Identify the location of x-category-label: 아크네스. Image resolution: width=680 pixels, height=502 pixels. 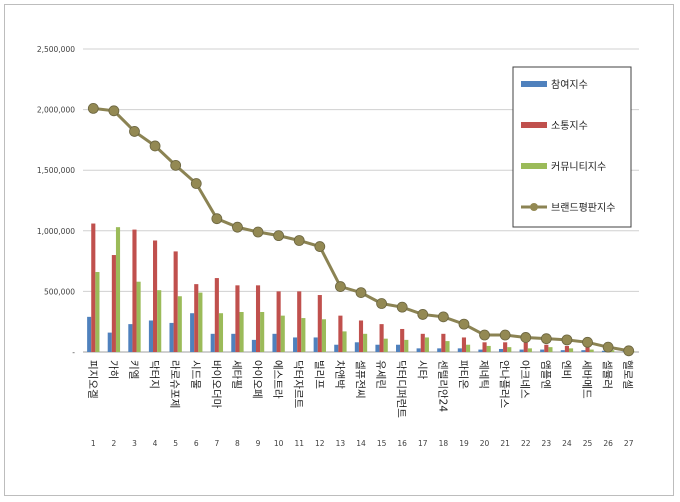
(525, 379).